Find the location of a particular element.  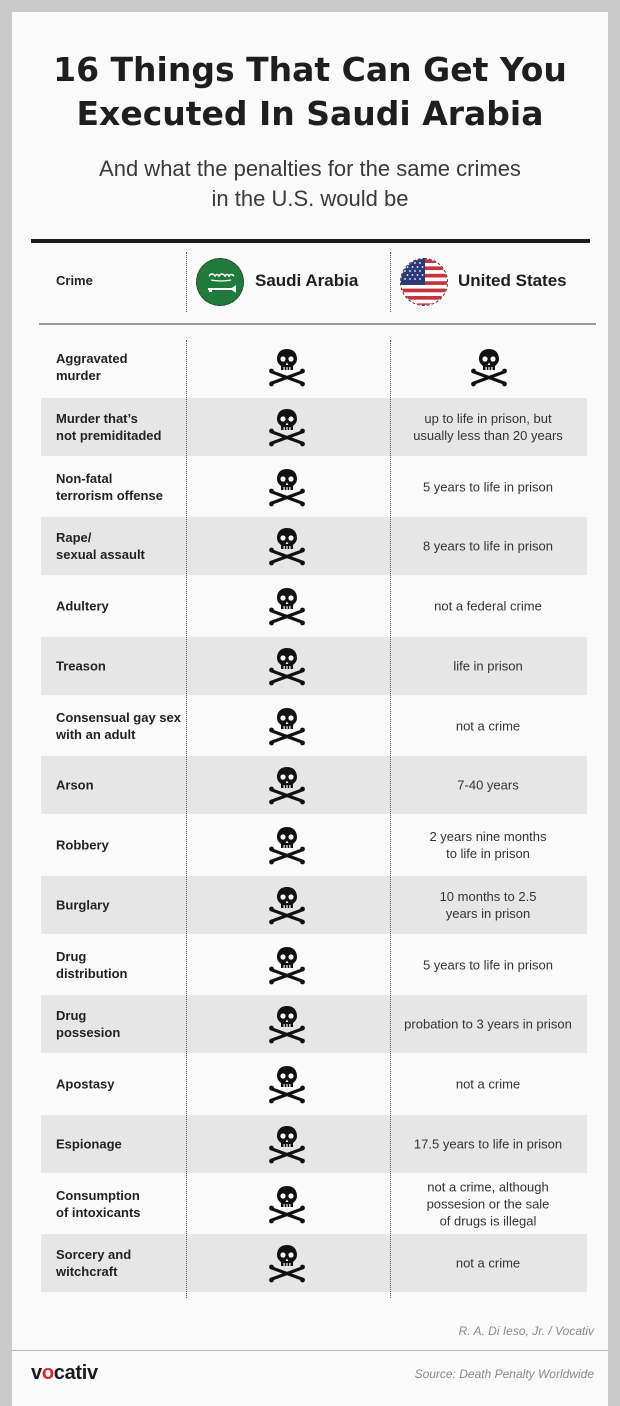

crime-name: Drug distribution is located at coordinates (92, 964).